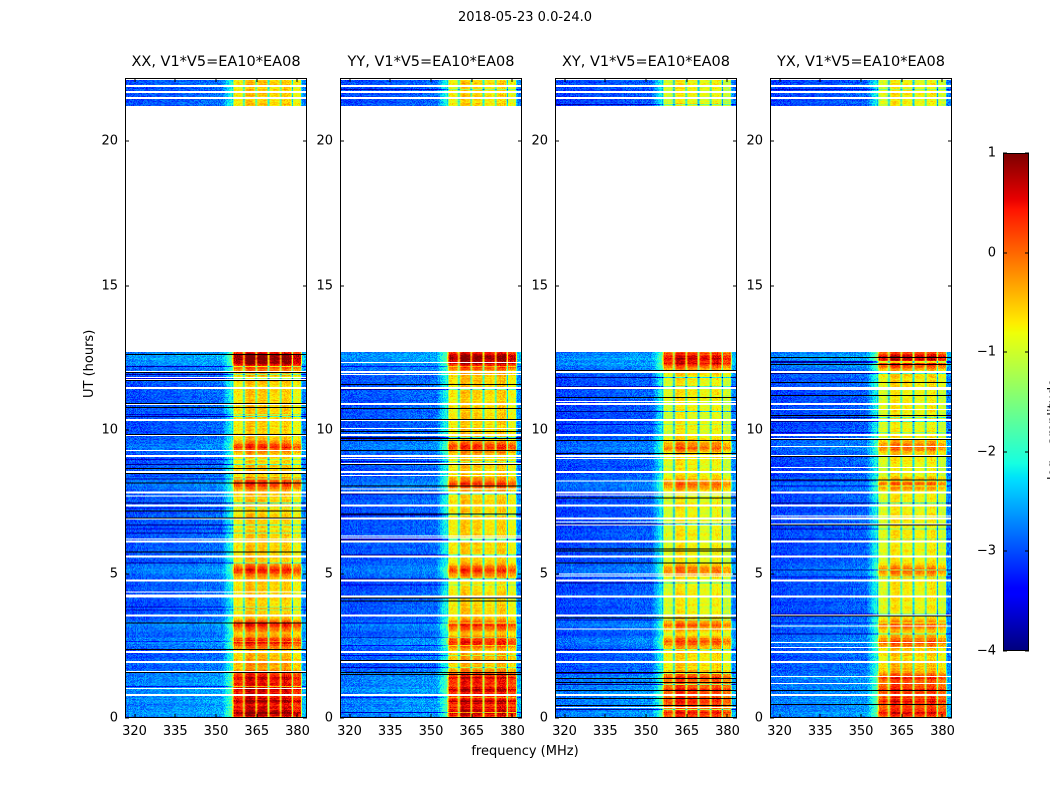  Describe the element at coordinates (687, 731) in the screenshot. I see `x-tick-label: 365` at that location.